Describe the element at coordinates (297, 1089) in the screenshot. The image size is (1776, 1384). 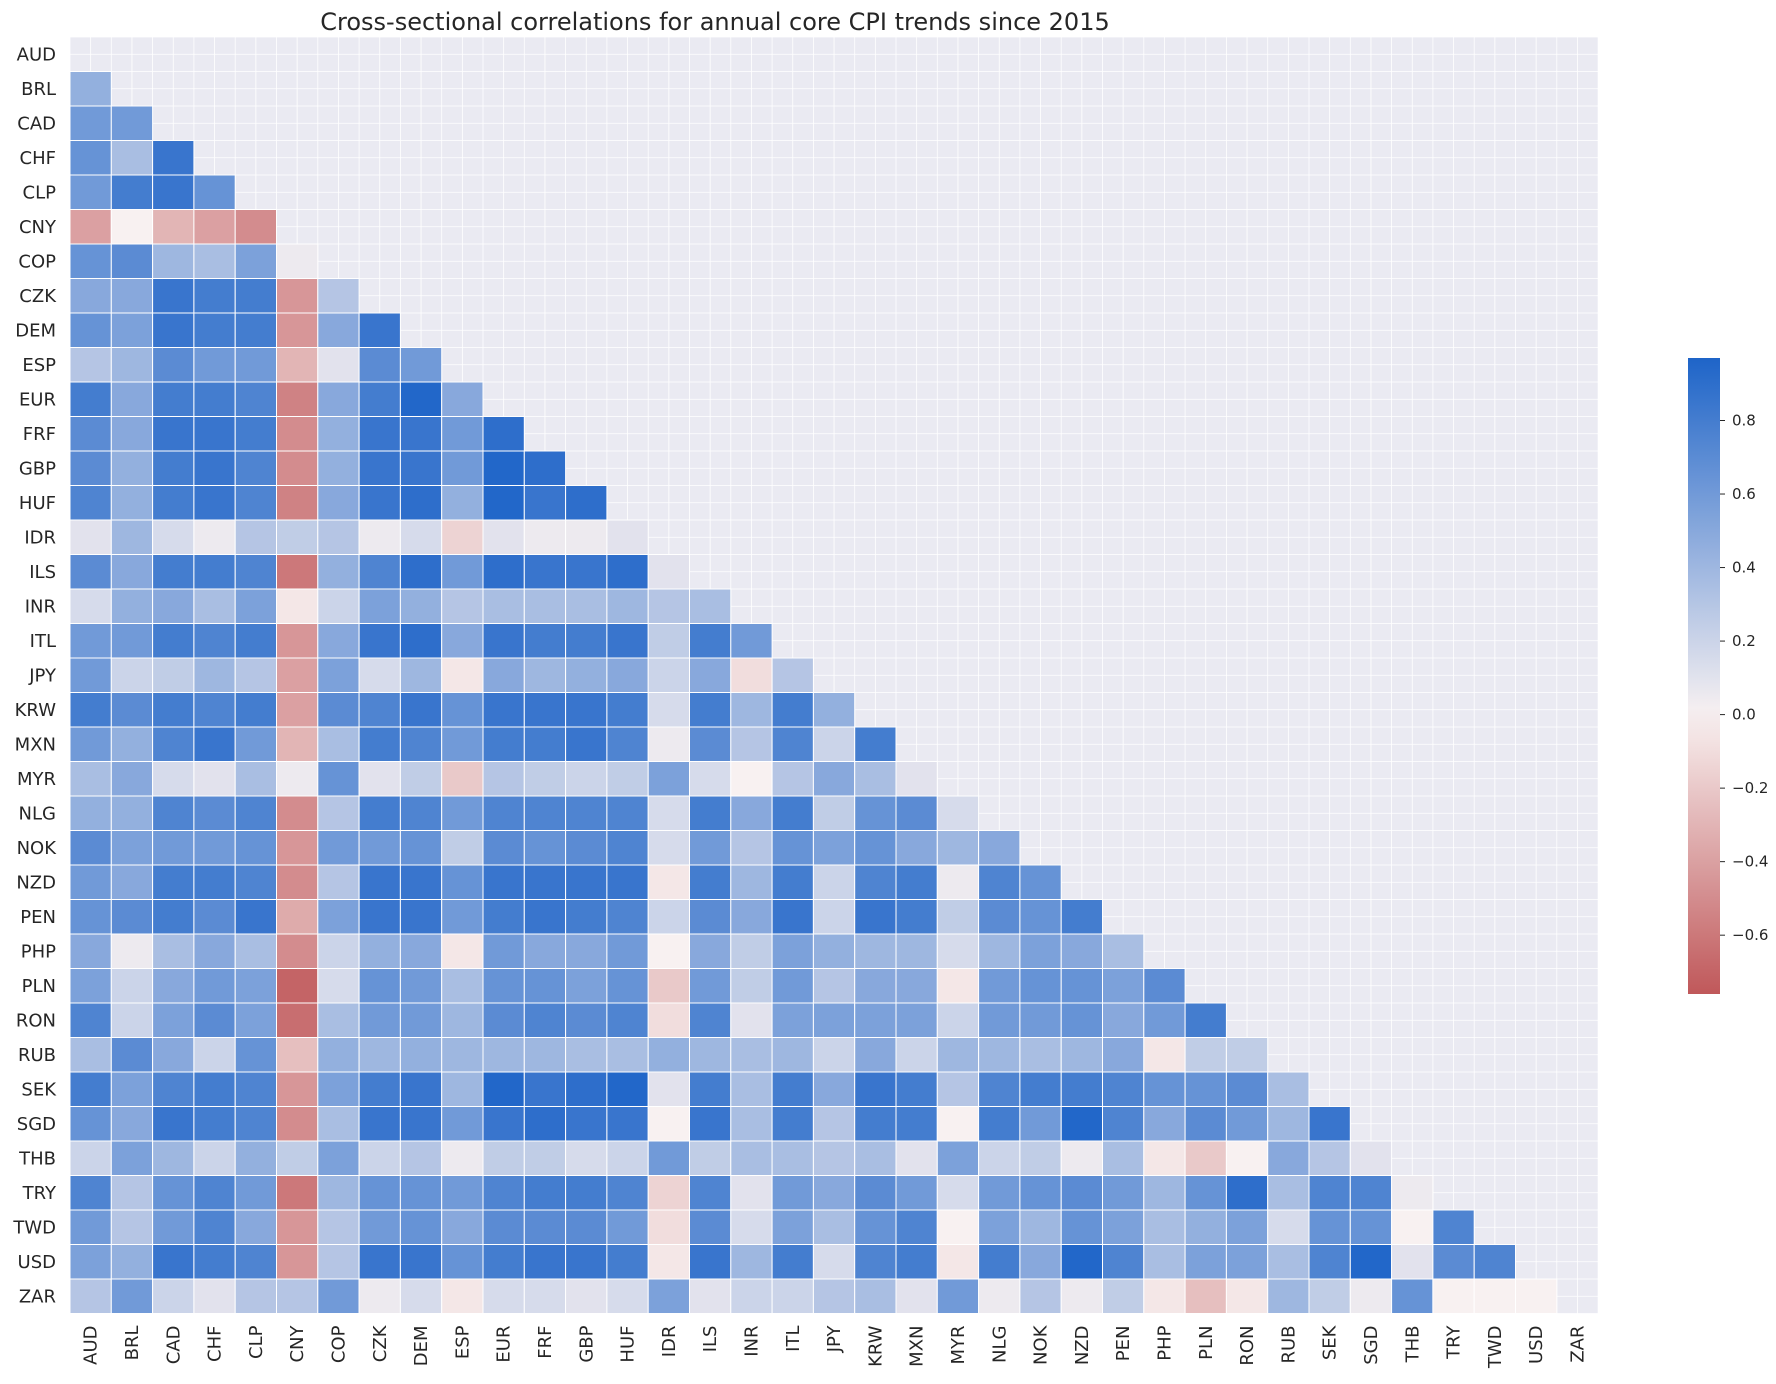
I see `heatmap-cell-sek-cny` at that location.